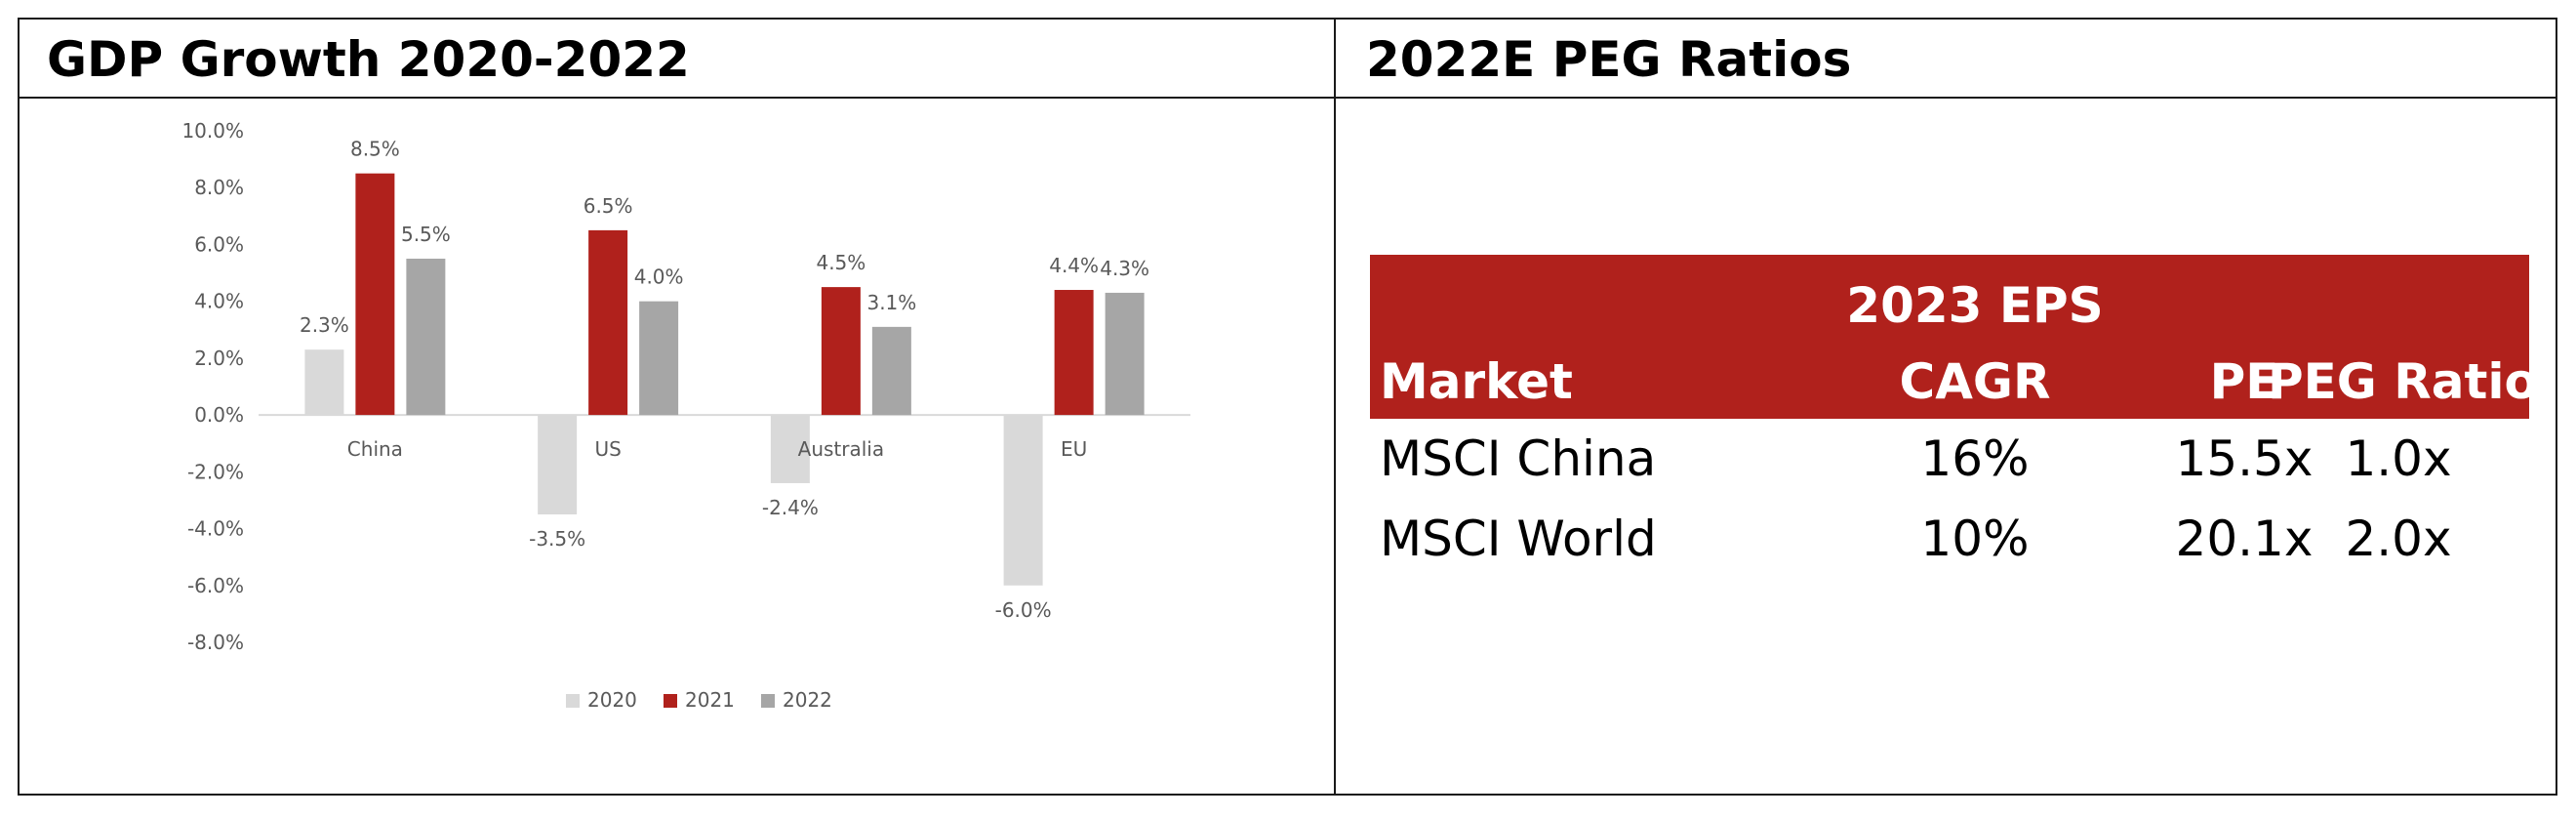 Image resolution: width=2576 pixels, height=818 pixels. Describe the element at coordinates (2244, 458) in the screenshot. I see `row-pe: 15.5x` at that location.